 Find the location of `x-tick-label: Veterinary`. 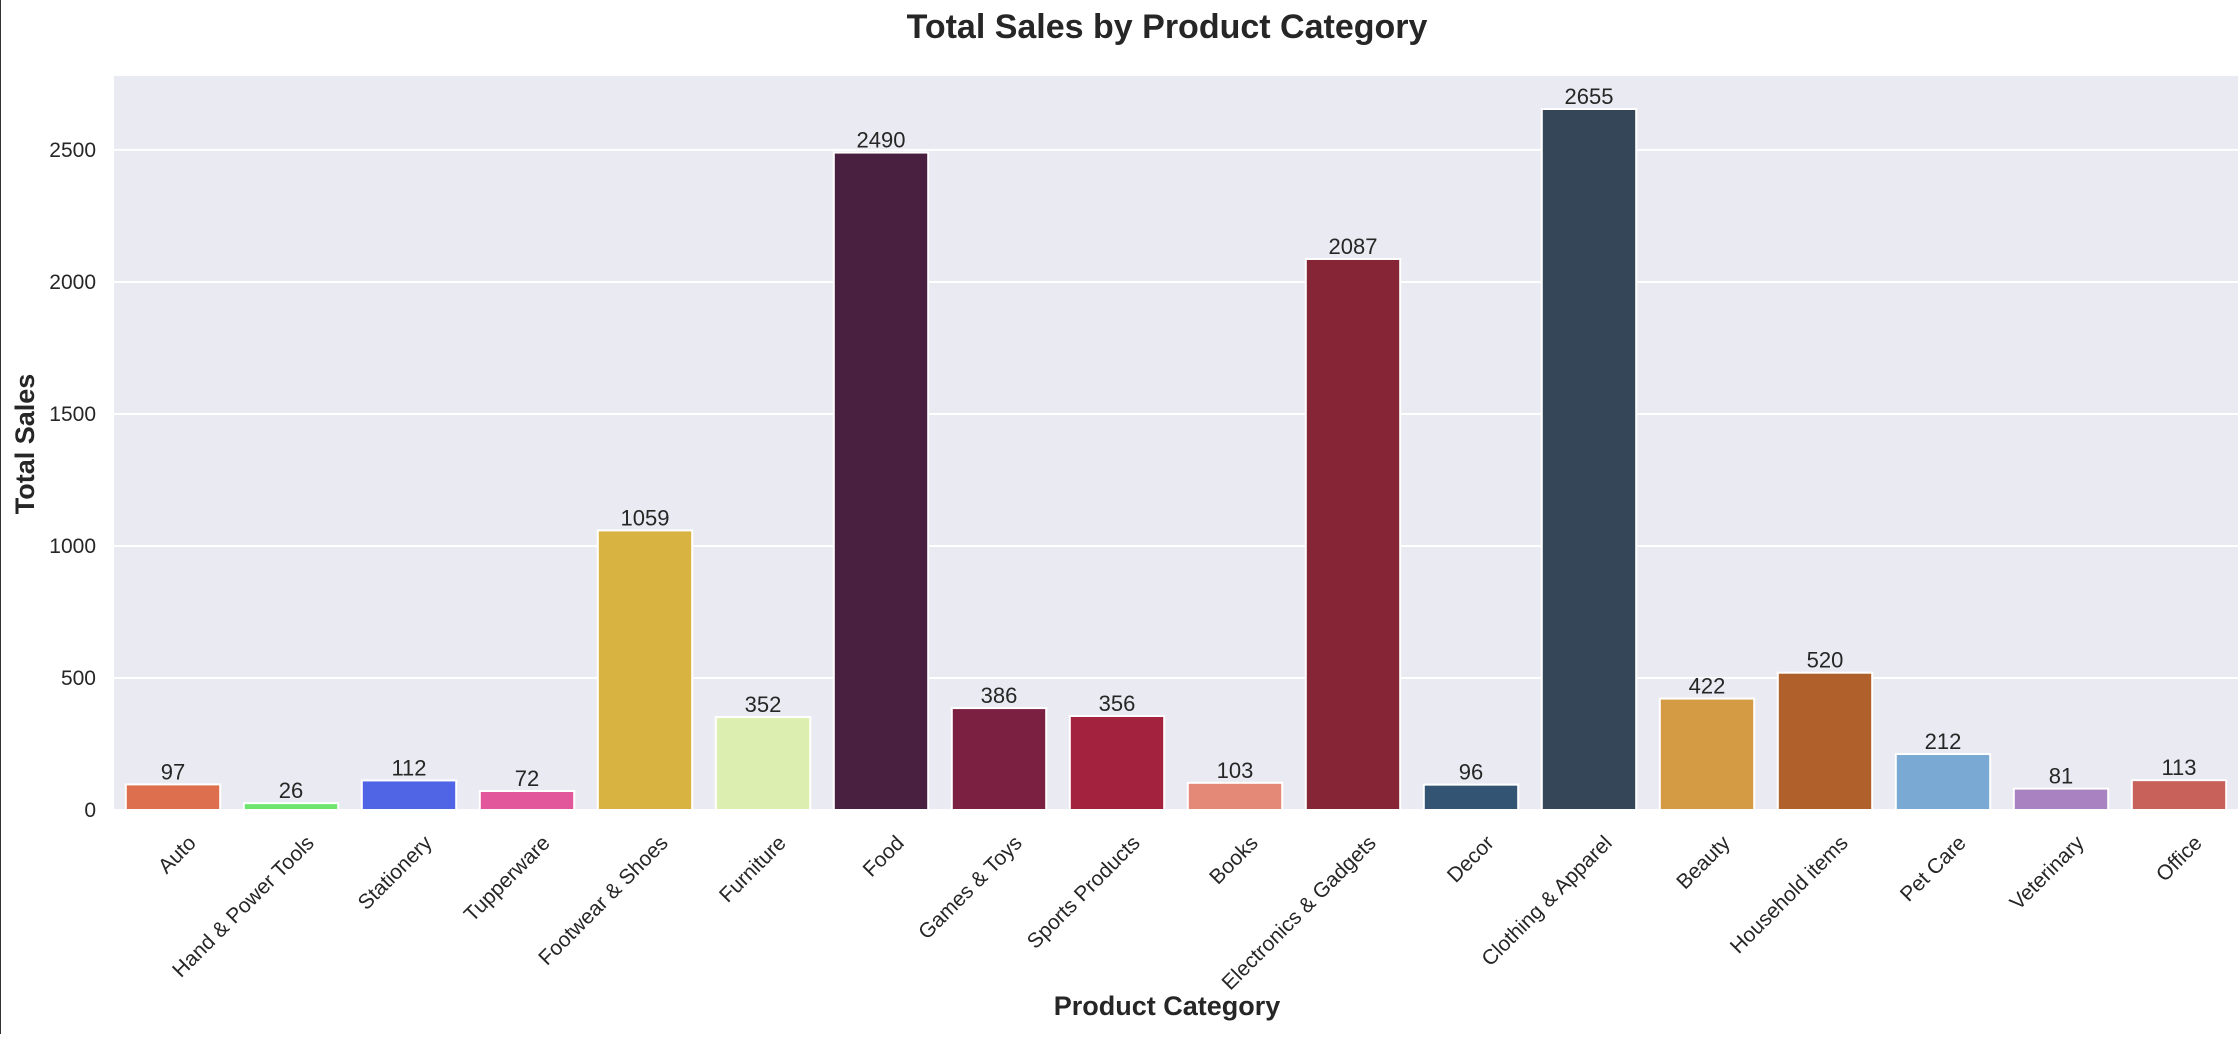

x-tick-label: Veterinary is located at coordinates (2047, 872).